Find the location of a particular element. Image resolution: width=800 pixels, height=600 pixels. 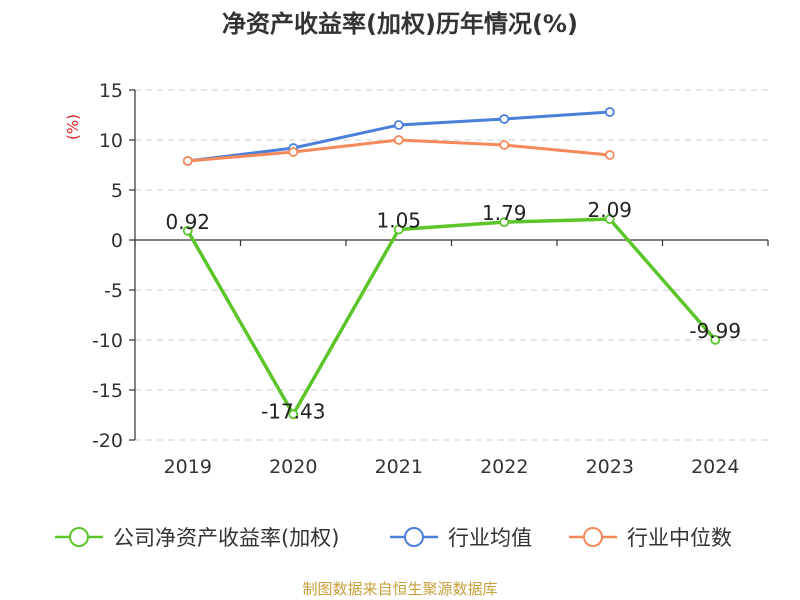

y-tick-label: 15 is located at coordinates (111, 91).